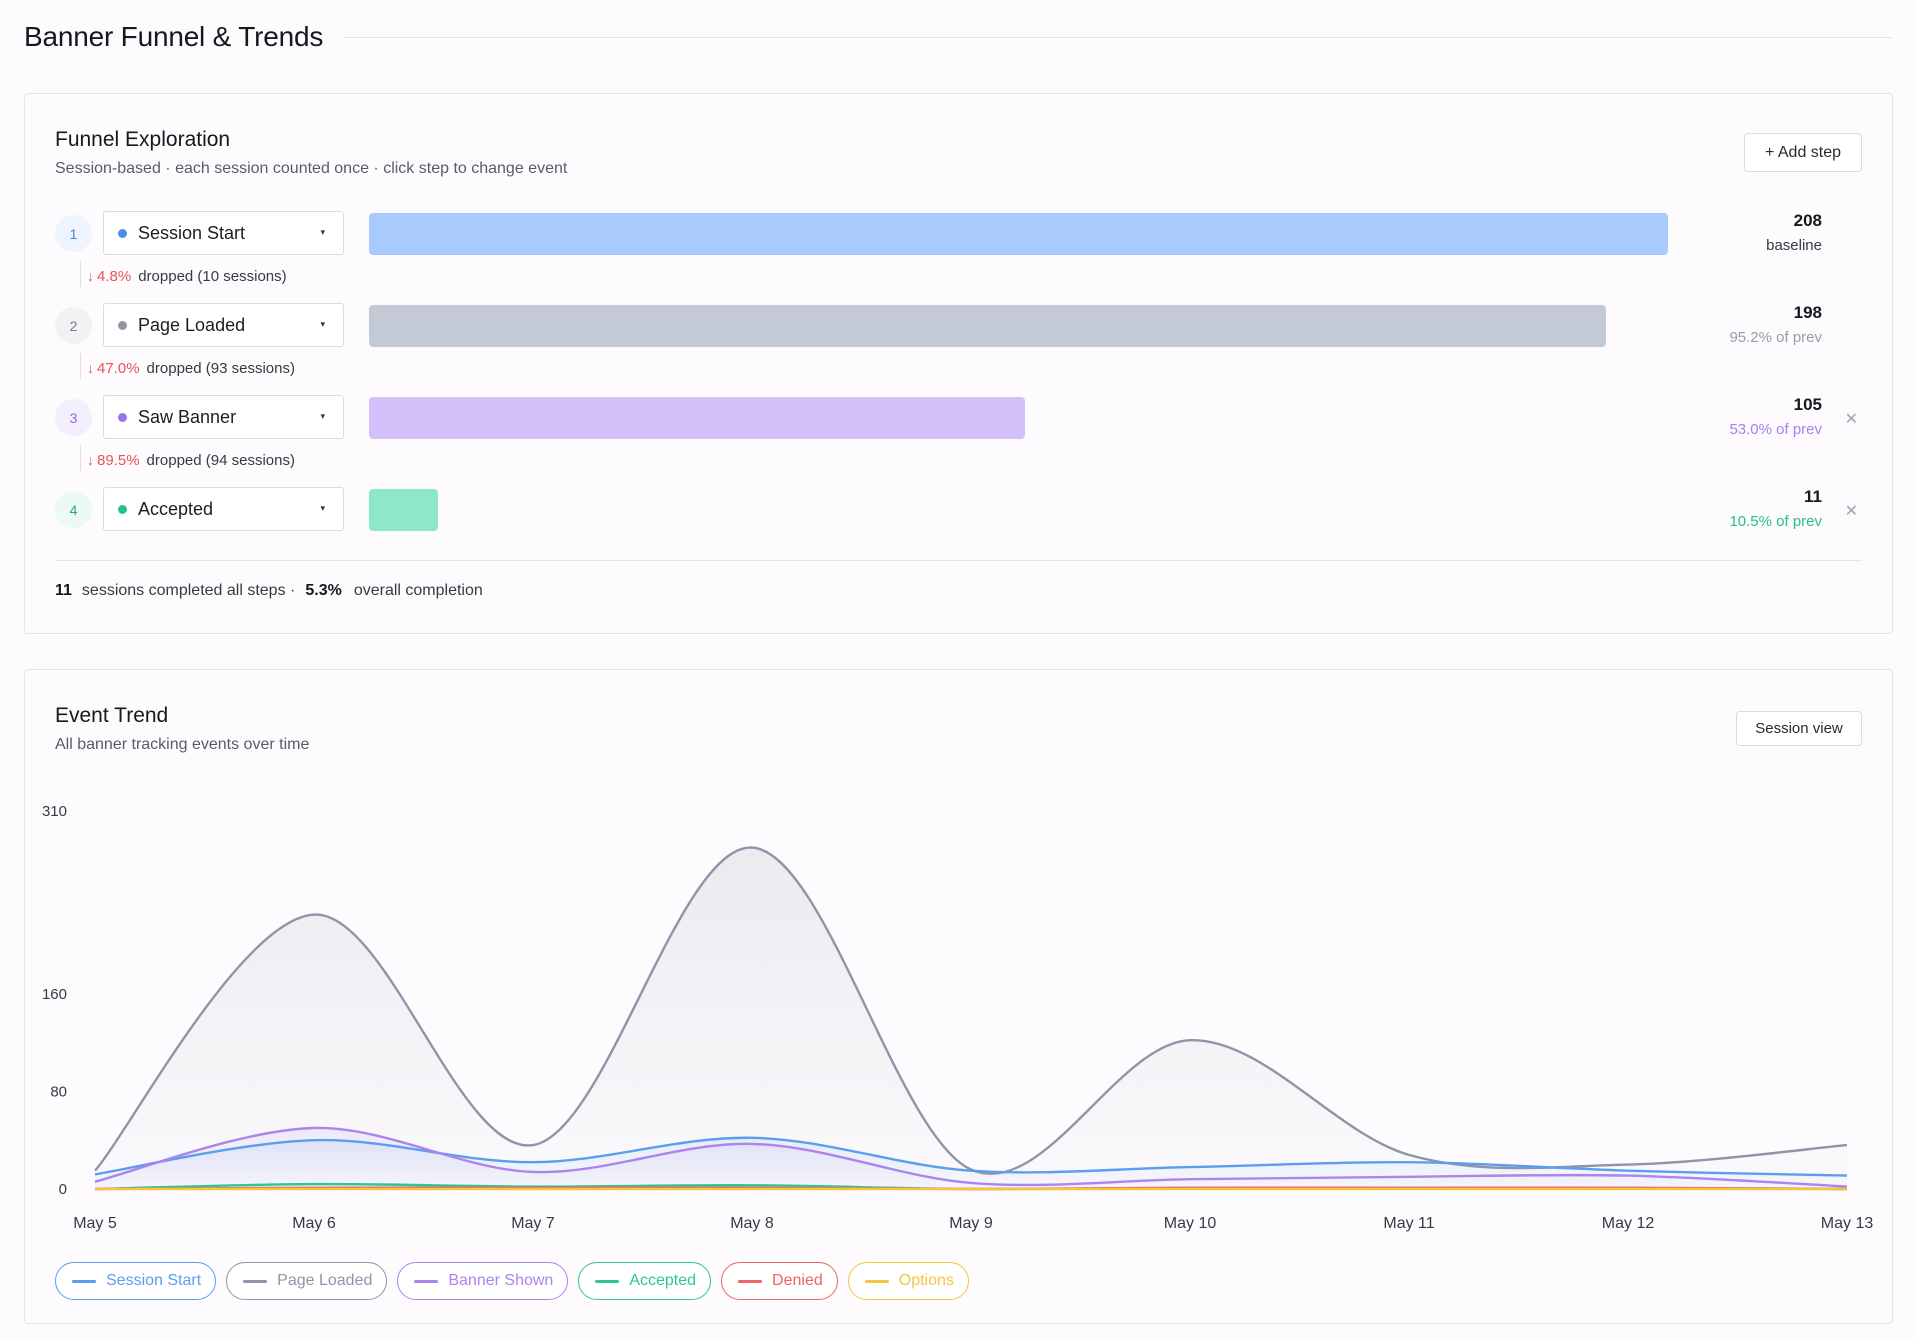 The width and height of the screenshot is (1917, 1340). I want to click on drop-off-row: ↓ 4.8% dropped (10 sessions), so click(183, 274).